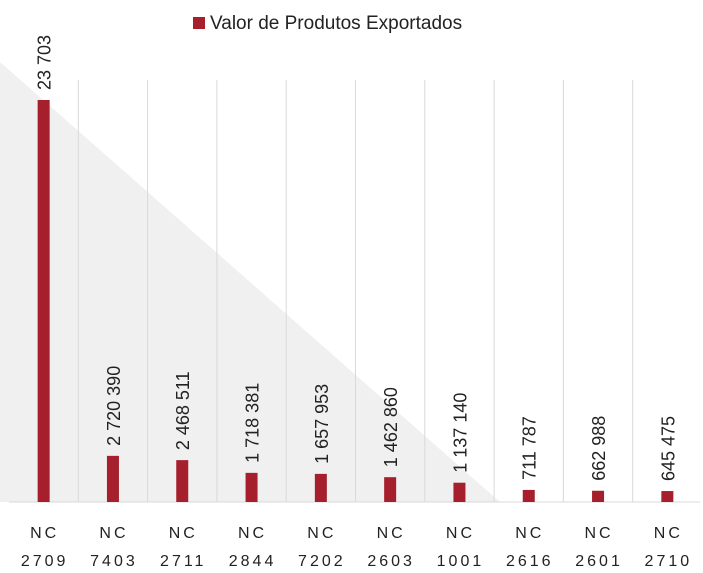 The height and width of the screenshot is (573, 703). What do you see at coordinates (114, 547) in the screenshot?
I see `x-tick-label: NC 7403` at bounding box center [114, 547].